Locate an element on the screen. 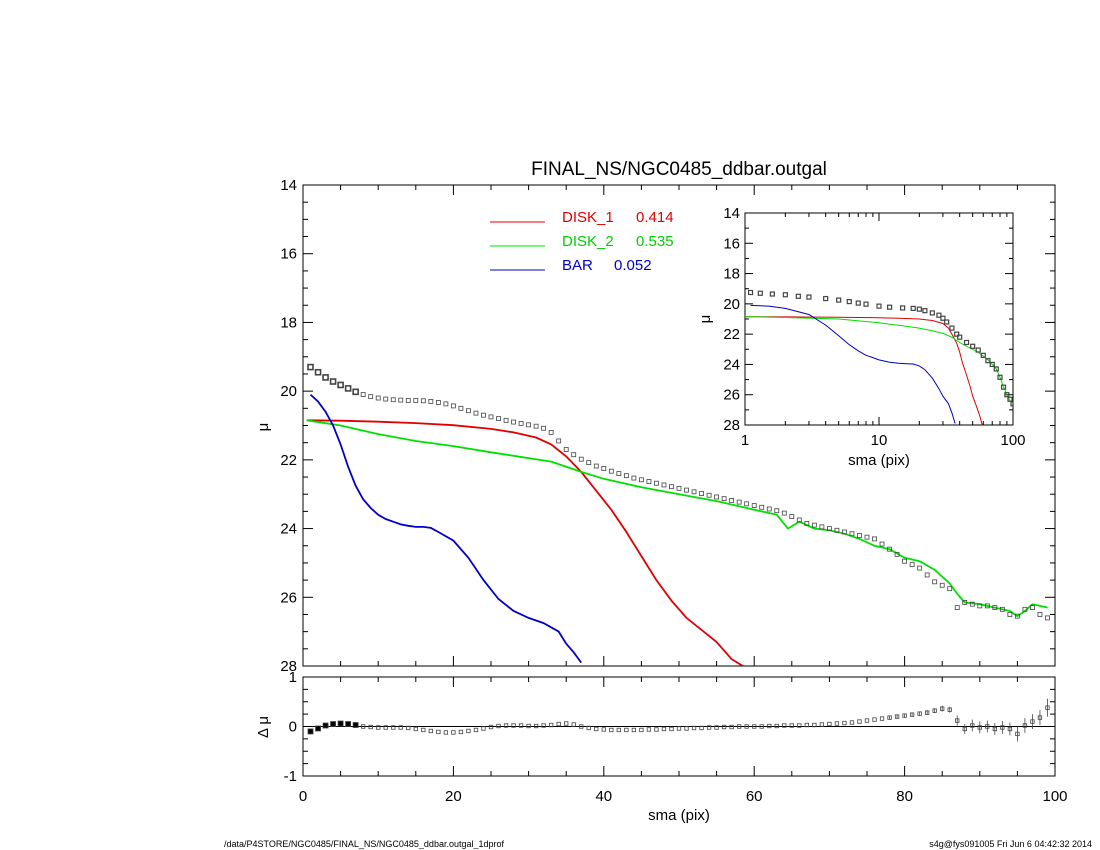  residual-y-tick-label: -1 is located at coordinates (290, 776).